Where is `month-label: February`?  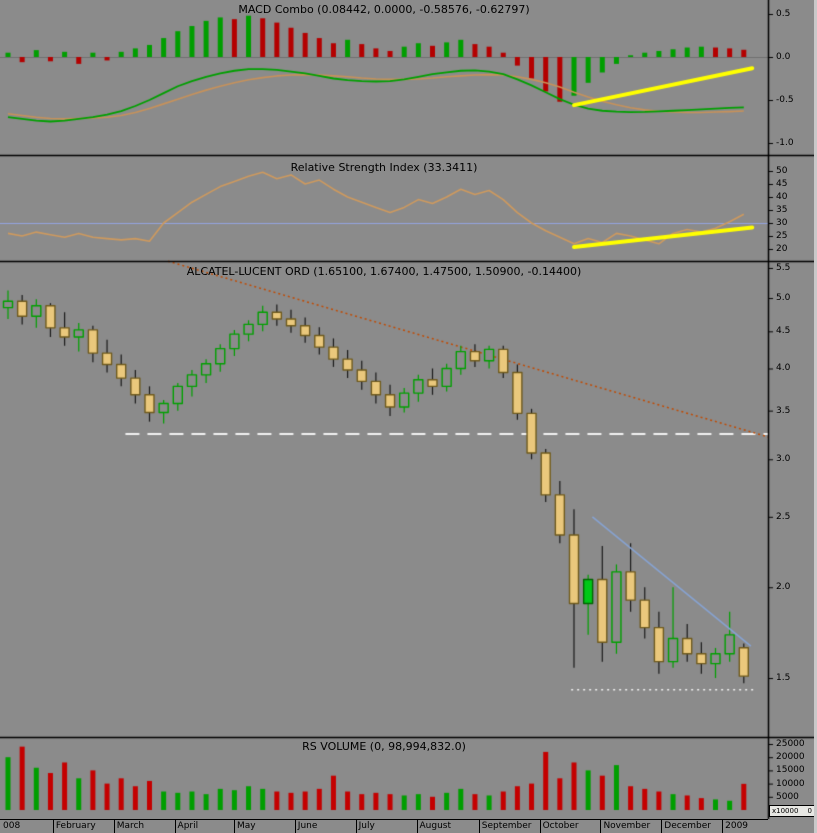 month-label: February is located at coordinates (75, 826).